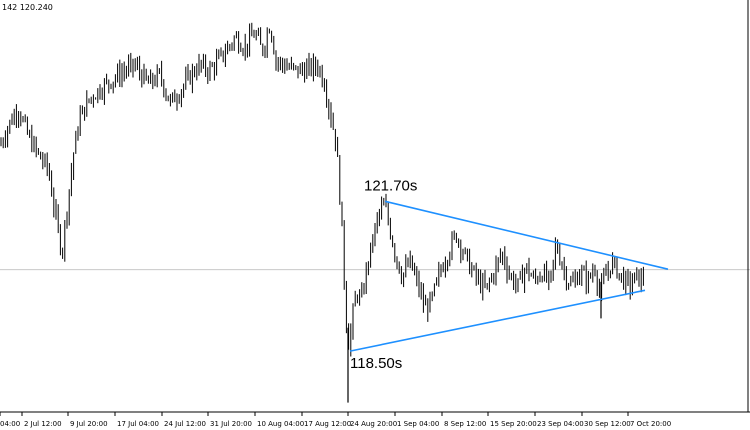 The height and width of the screenshot is (430, 750). What do you see at coordinates (418, 424) in the screenshot?
I see `x-tick-label: 1 Sep 04:00` at bounding box center [418, 424].